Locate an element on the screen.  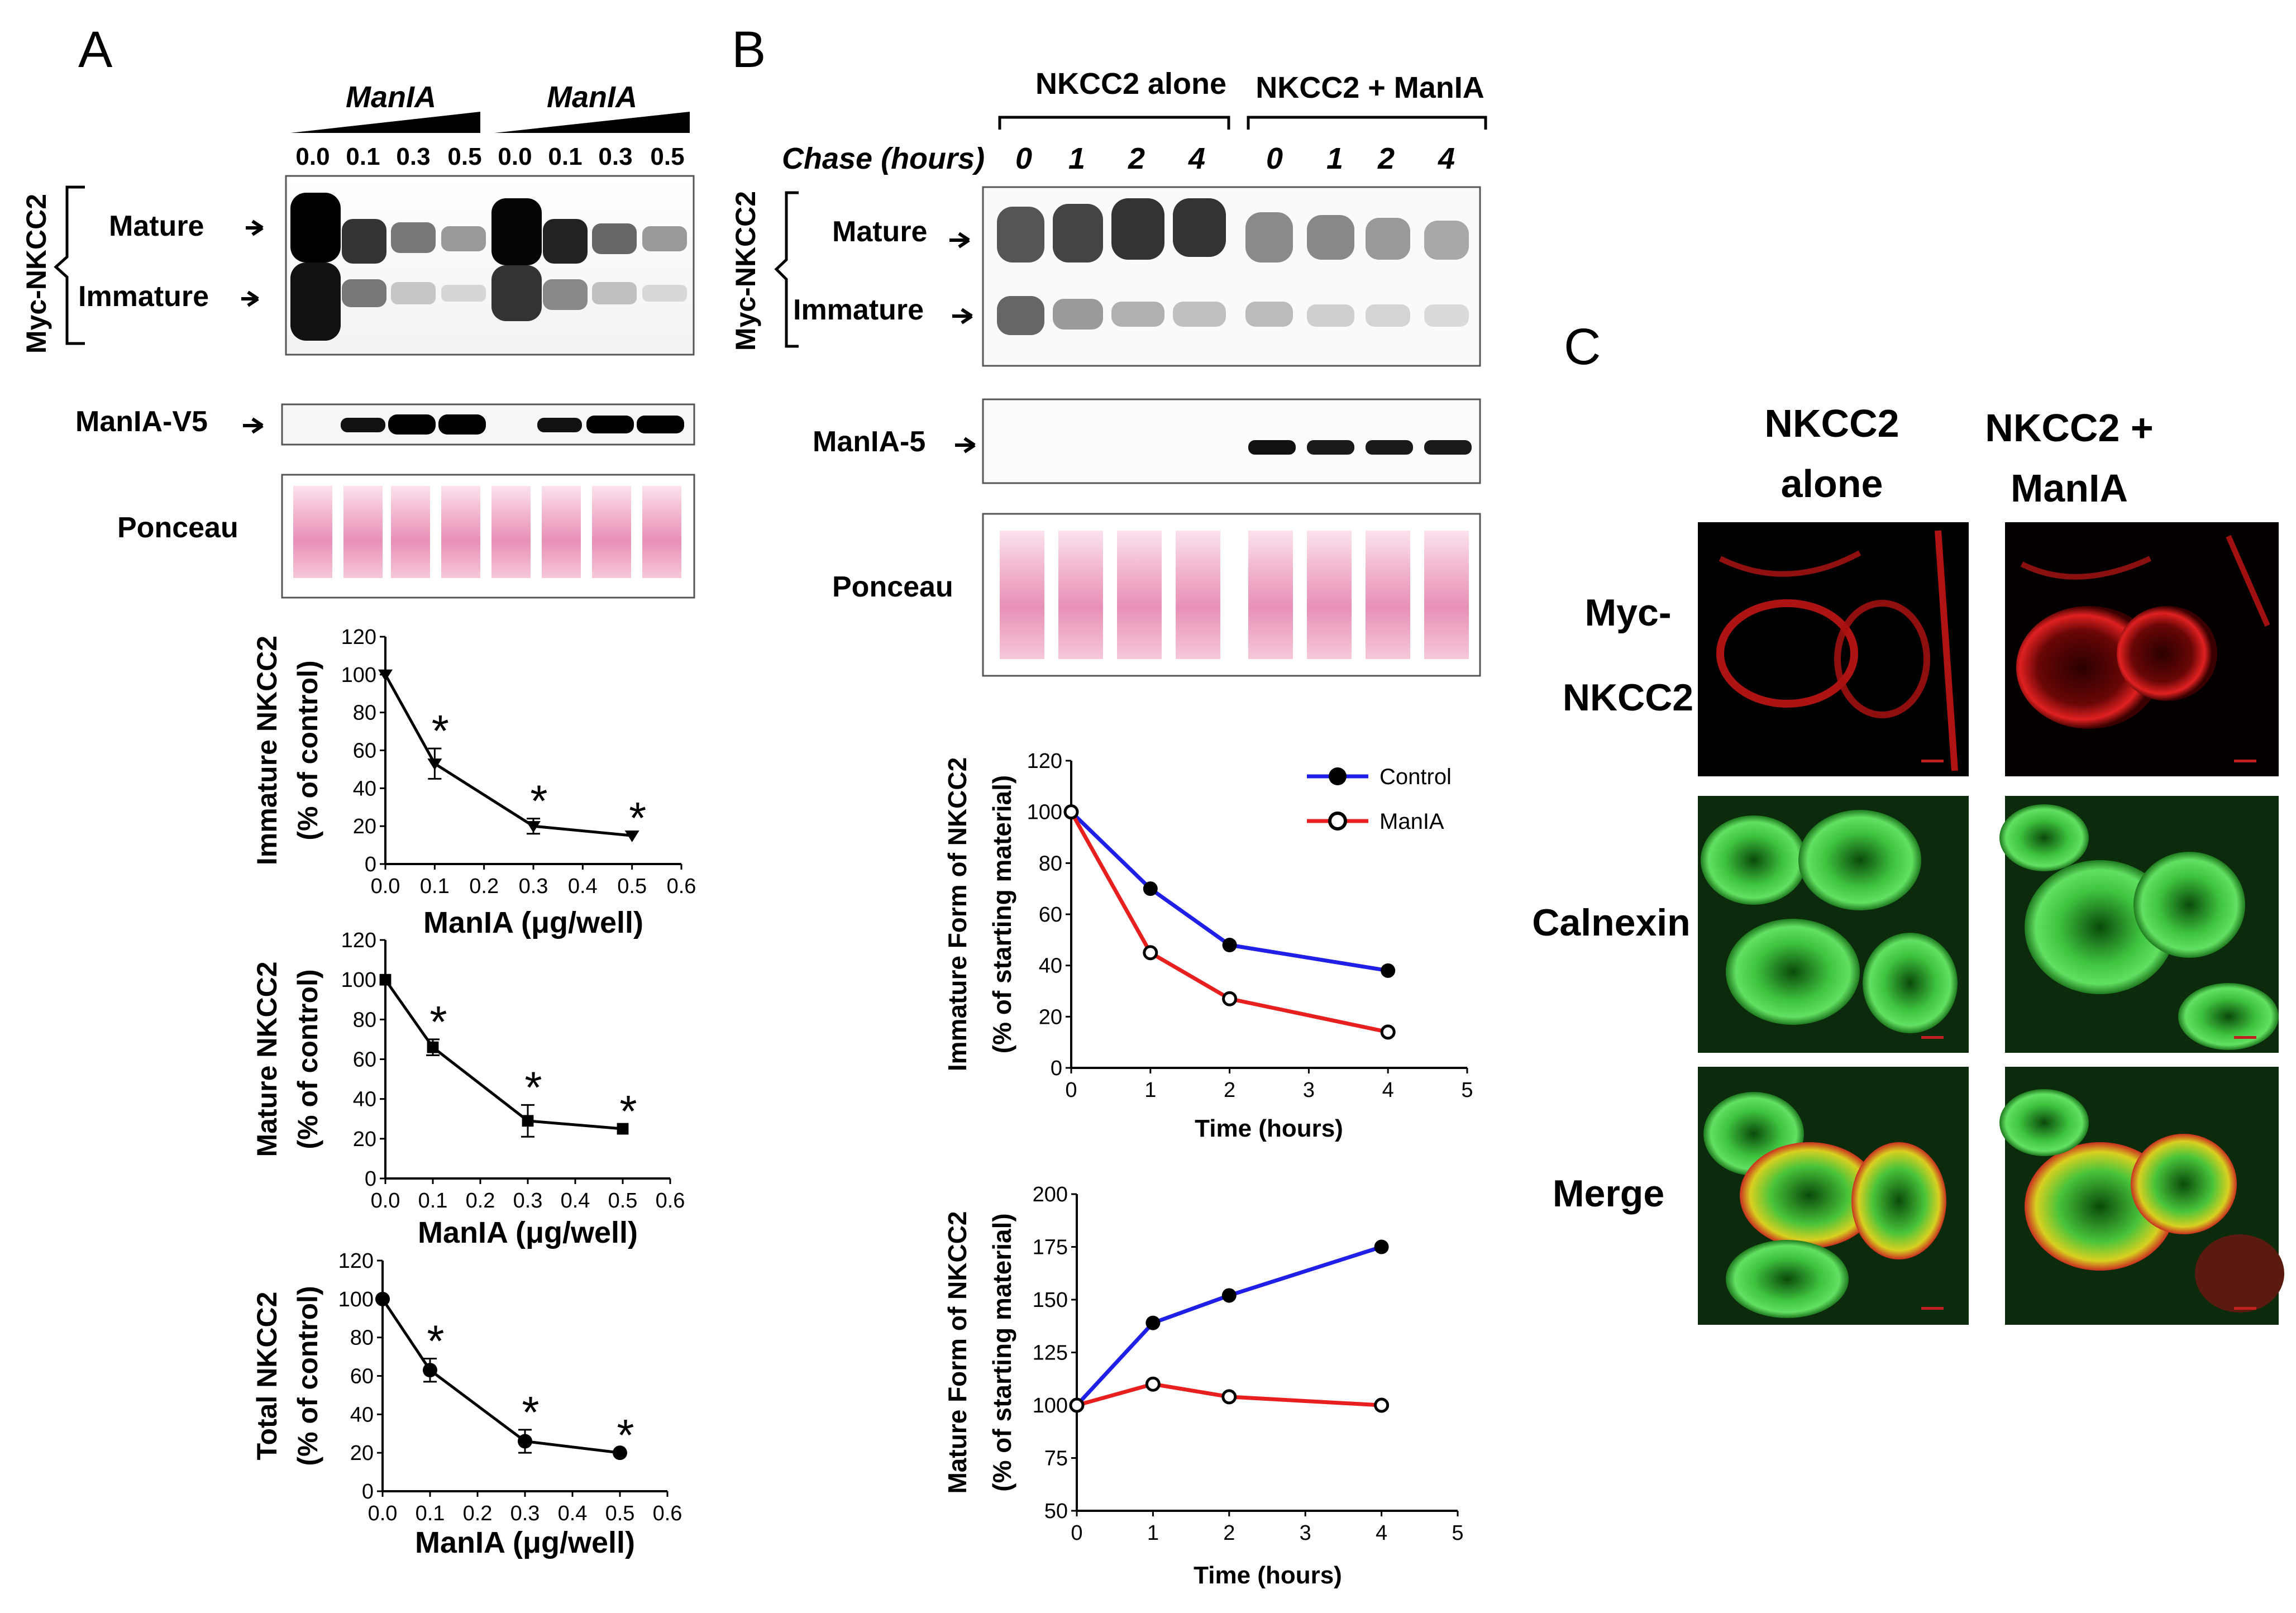
col-header-alone-1: NKCC2 is located at coordinates (1832, 423).